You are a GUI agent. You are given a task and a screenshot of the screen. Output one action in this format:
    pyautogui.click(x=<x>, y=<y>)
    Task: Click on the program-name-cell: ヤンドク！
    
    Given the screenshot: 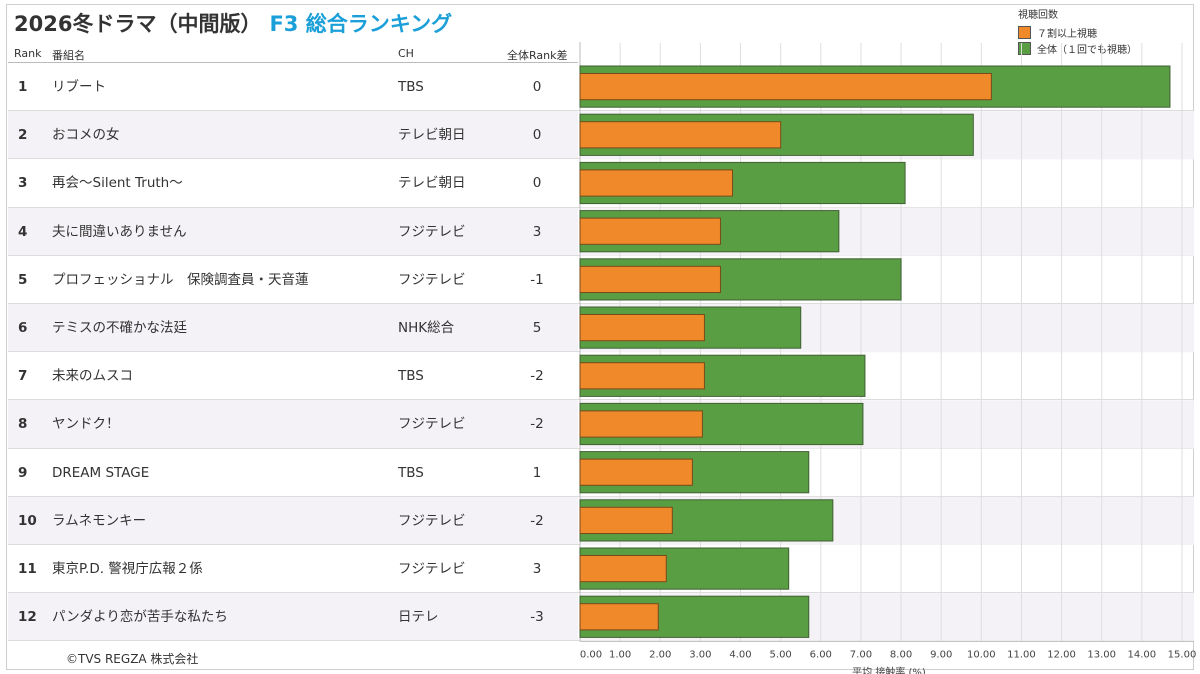 What is the action you would take?
    pyautogui.click(x=86, y=424)
    